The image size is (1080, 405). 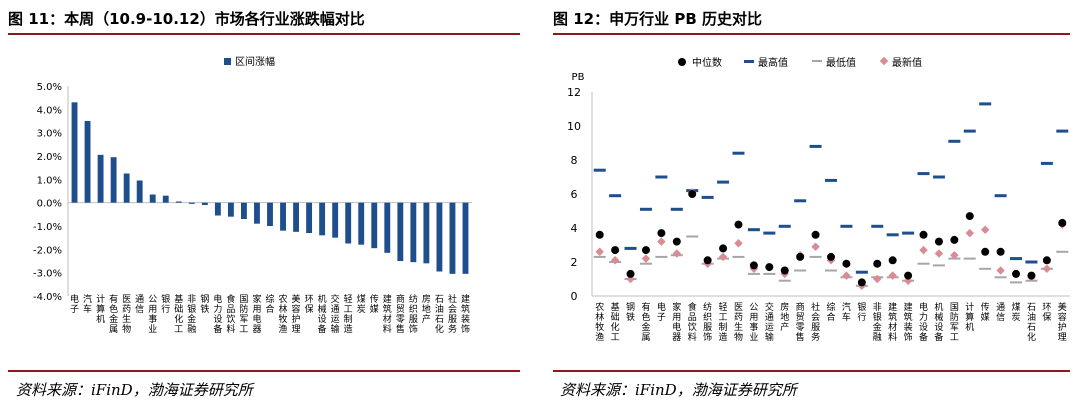 What do you see at coordinates (227, 61) in the screenshot?
I see `legend-swatch` at bounding box center [227, 61].